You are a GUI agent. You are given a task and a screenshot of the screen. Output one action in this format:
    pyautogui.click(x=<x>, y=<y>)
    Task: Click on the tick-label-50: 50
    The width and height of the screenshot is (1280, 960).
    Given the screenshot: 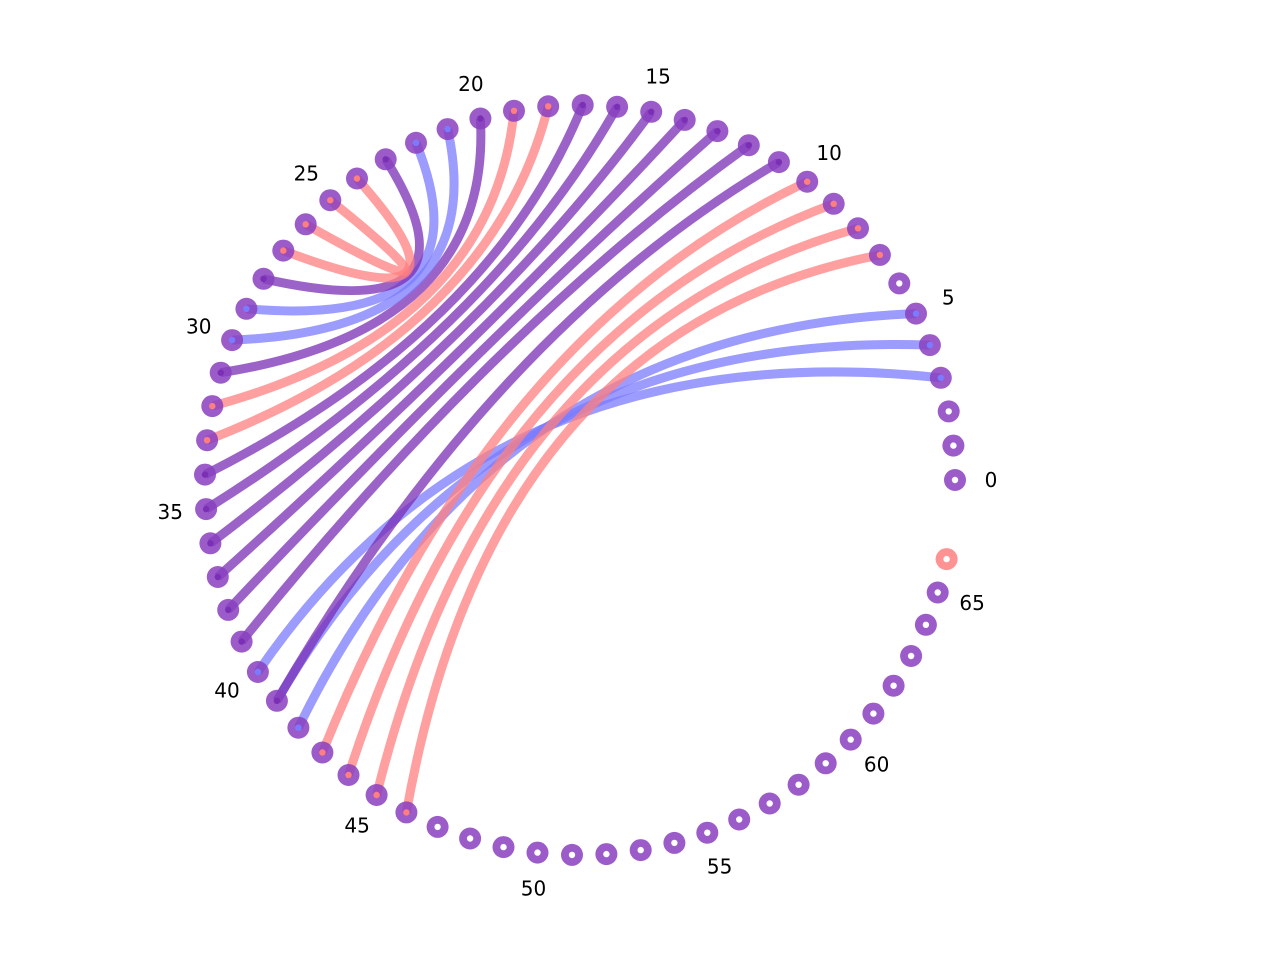 What is the action you would take?
    pyautogui.click(x=533, y=888)
    